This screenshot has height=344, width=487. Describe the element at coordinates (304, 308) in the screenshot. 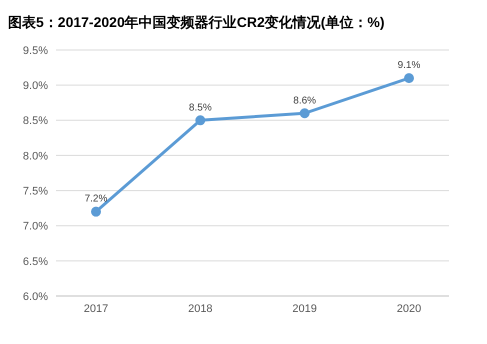

I see `x-tick-label: 2019` at that location.